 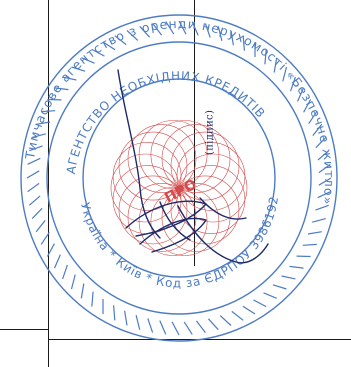 What do you see at coordinates (24, 329) in the screenshot?
I see `table-border-horizontal` at bounding box center [24, 329].